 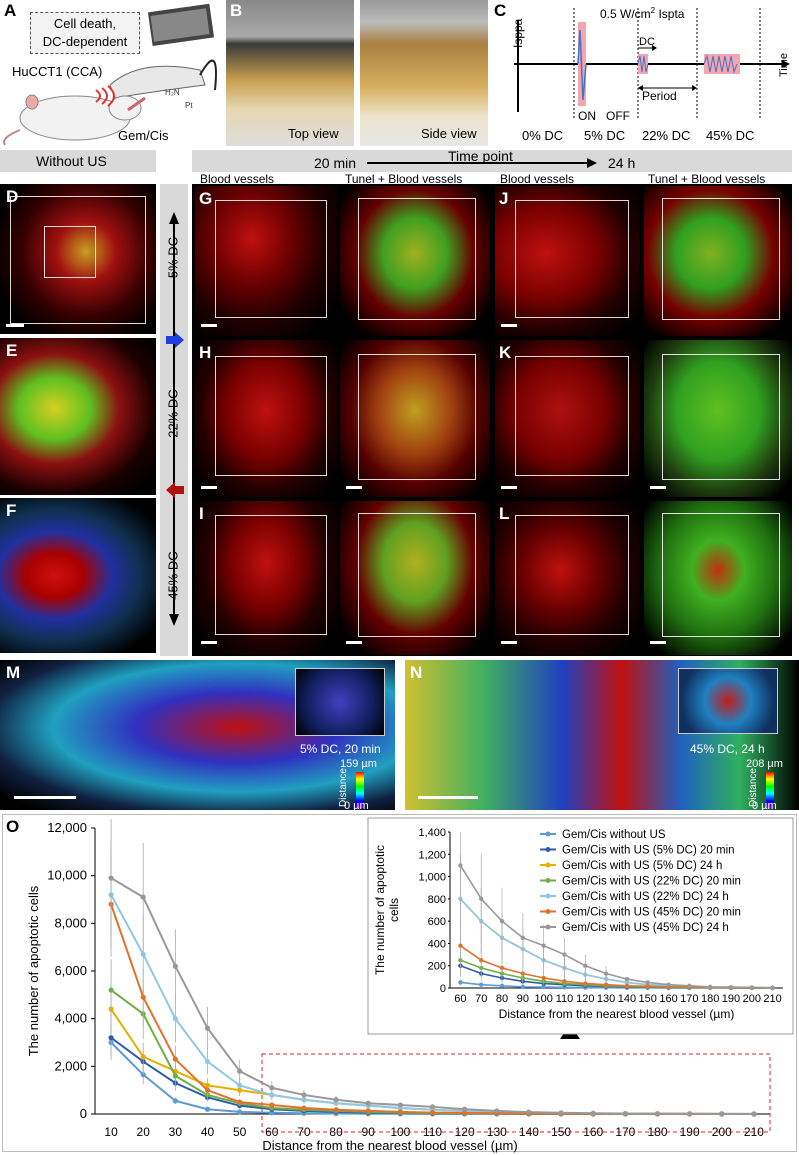 I want to click on x-tick-label: 30, so click(x=176, y=1132).